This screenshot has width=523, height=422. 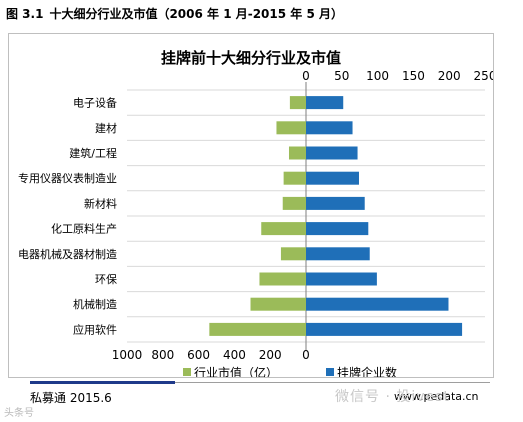 I want to click on category-label: 专用仪器仪表制造业, so click(x=67, y=178).